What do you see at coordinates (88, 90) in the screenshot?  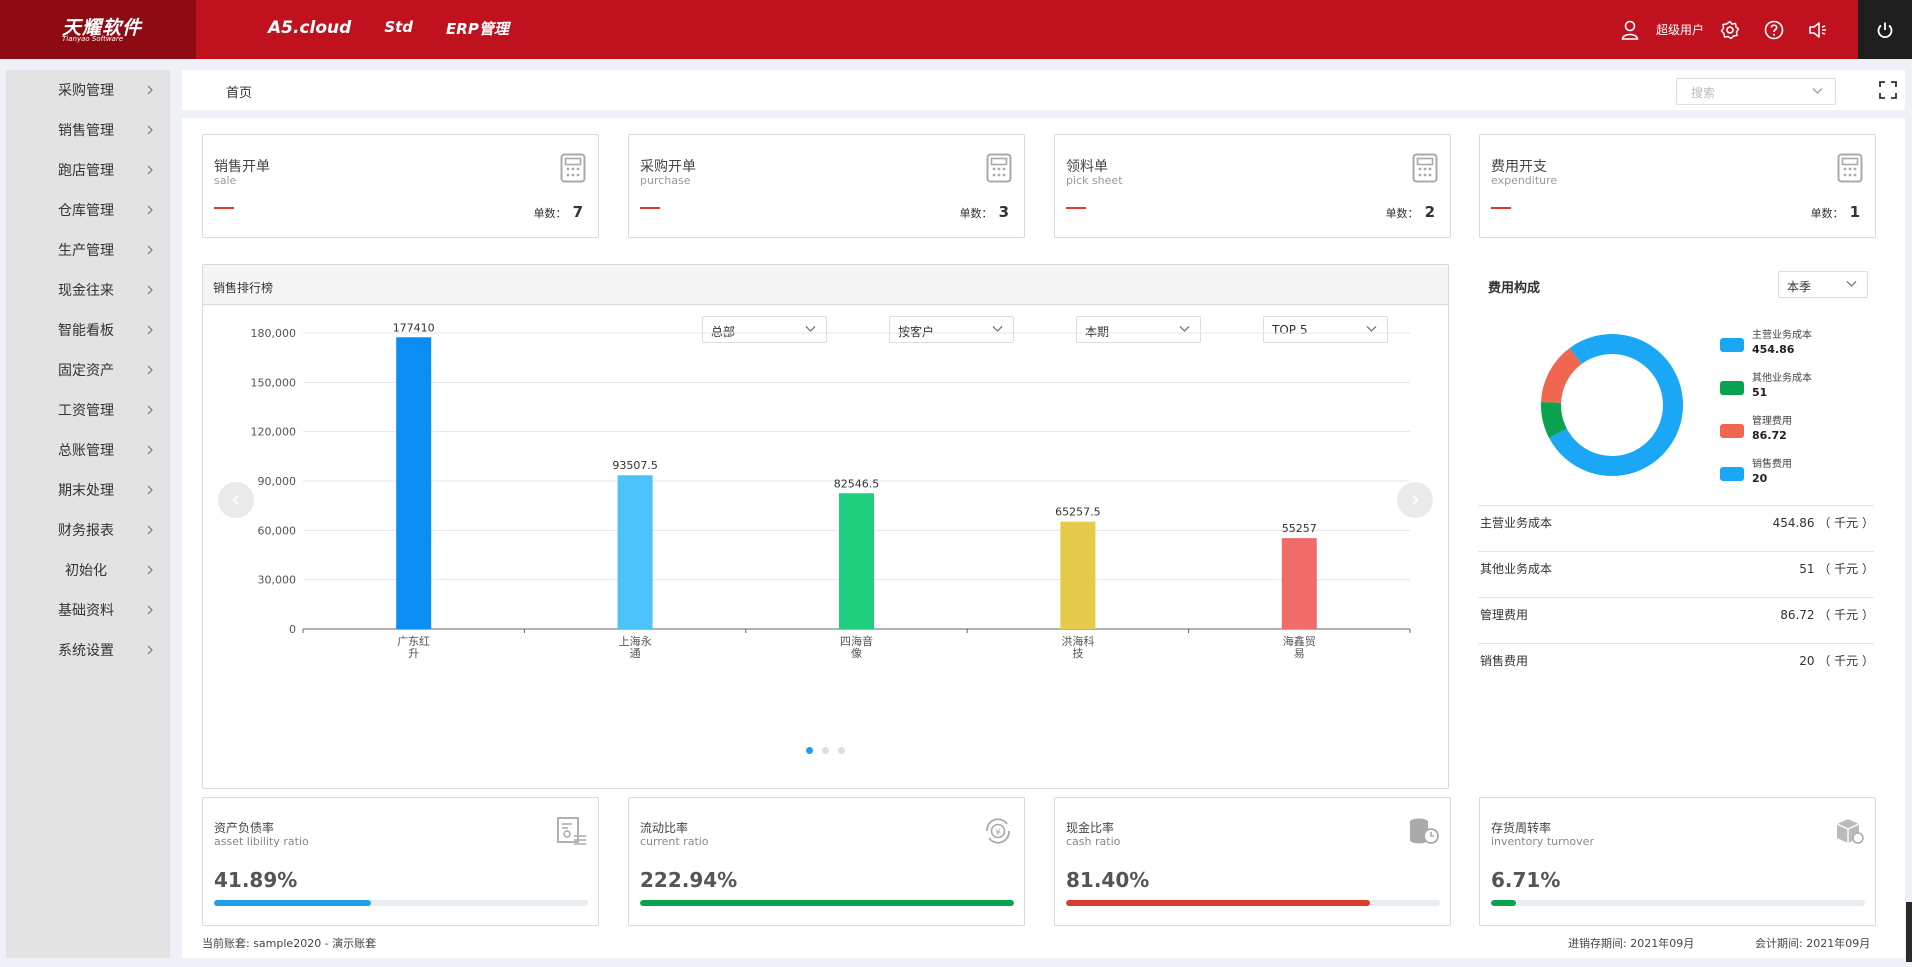 I see `sidebar-item: 采购管理` at bounding box center [88, 90].